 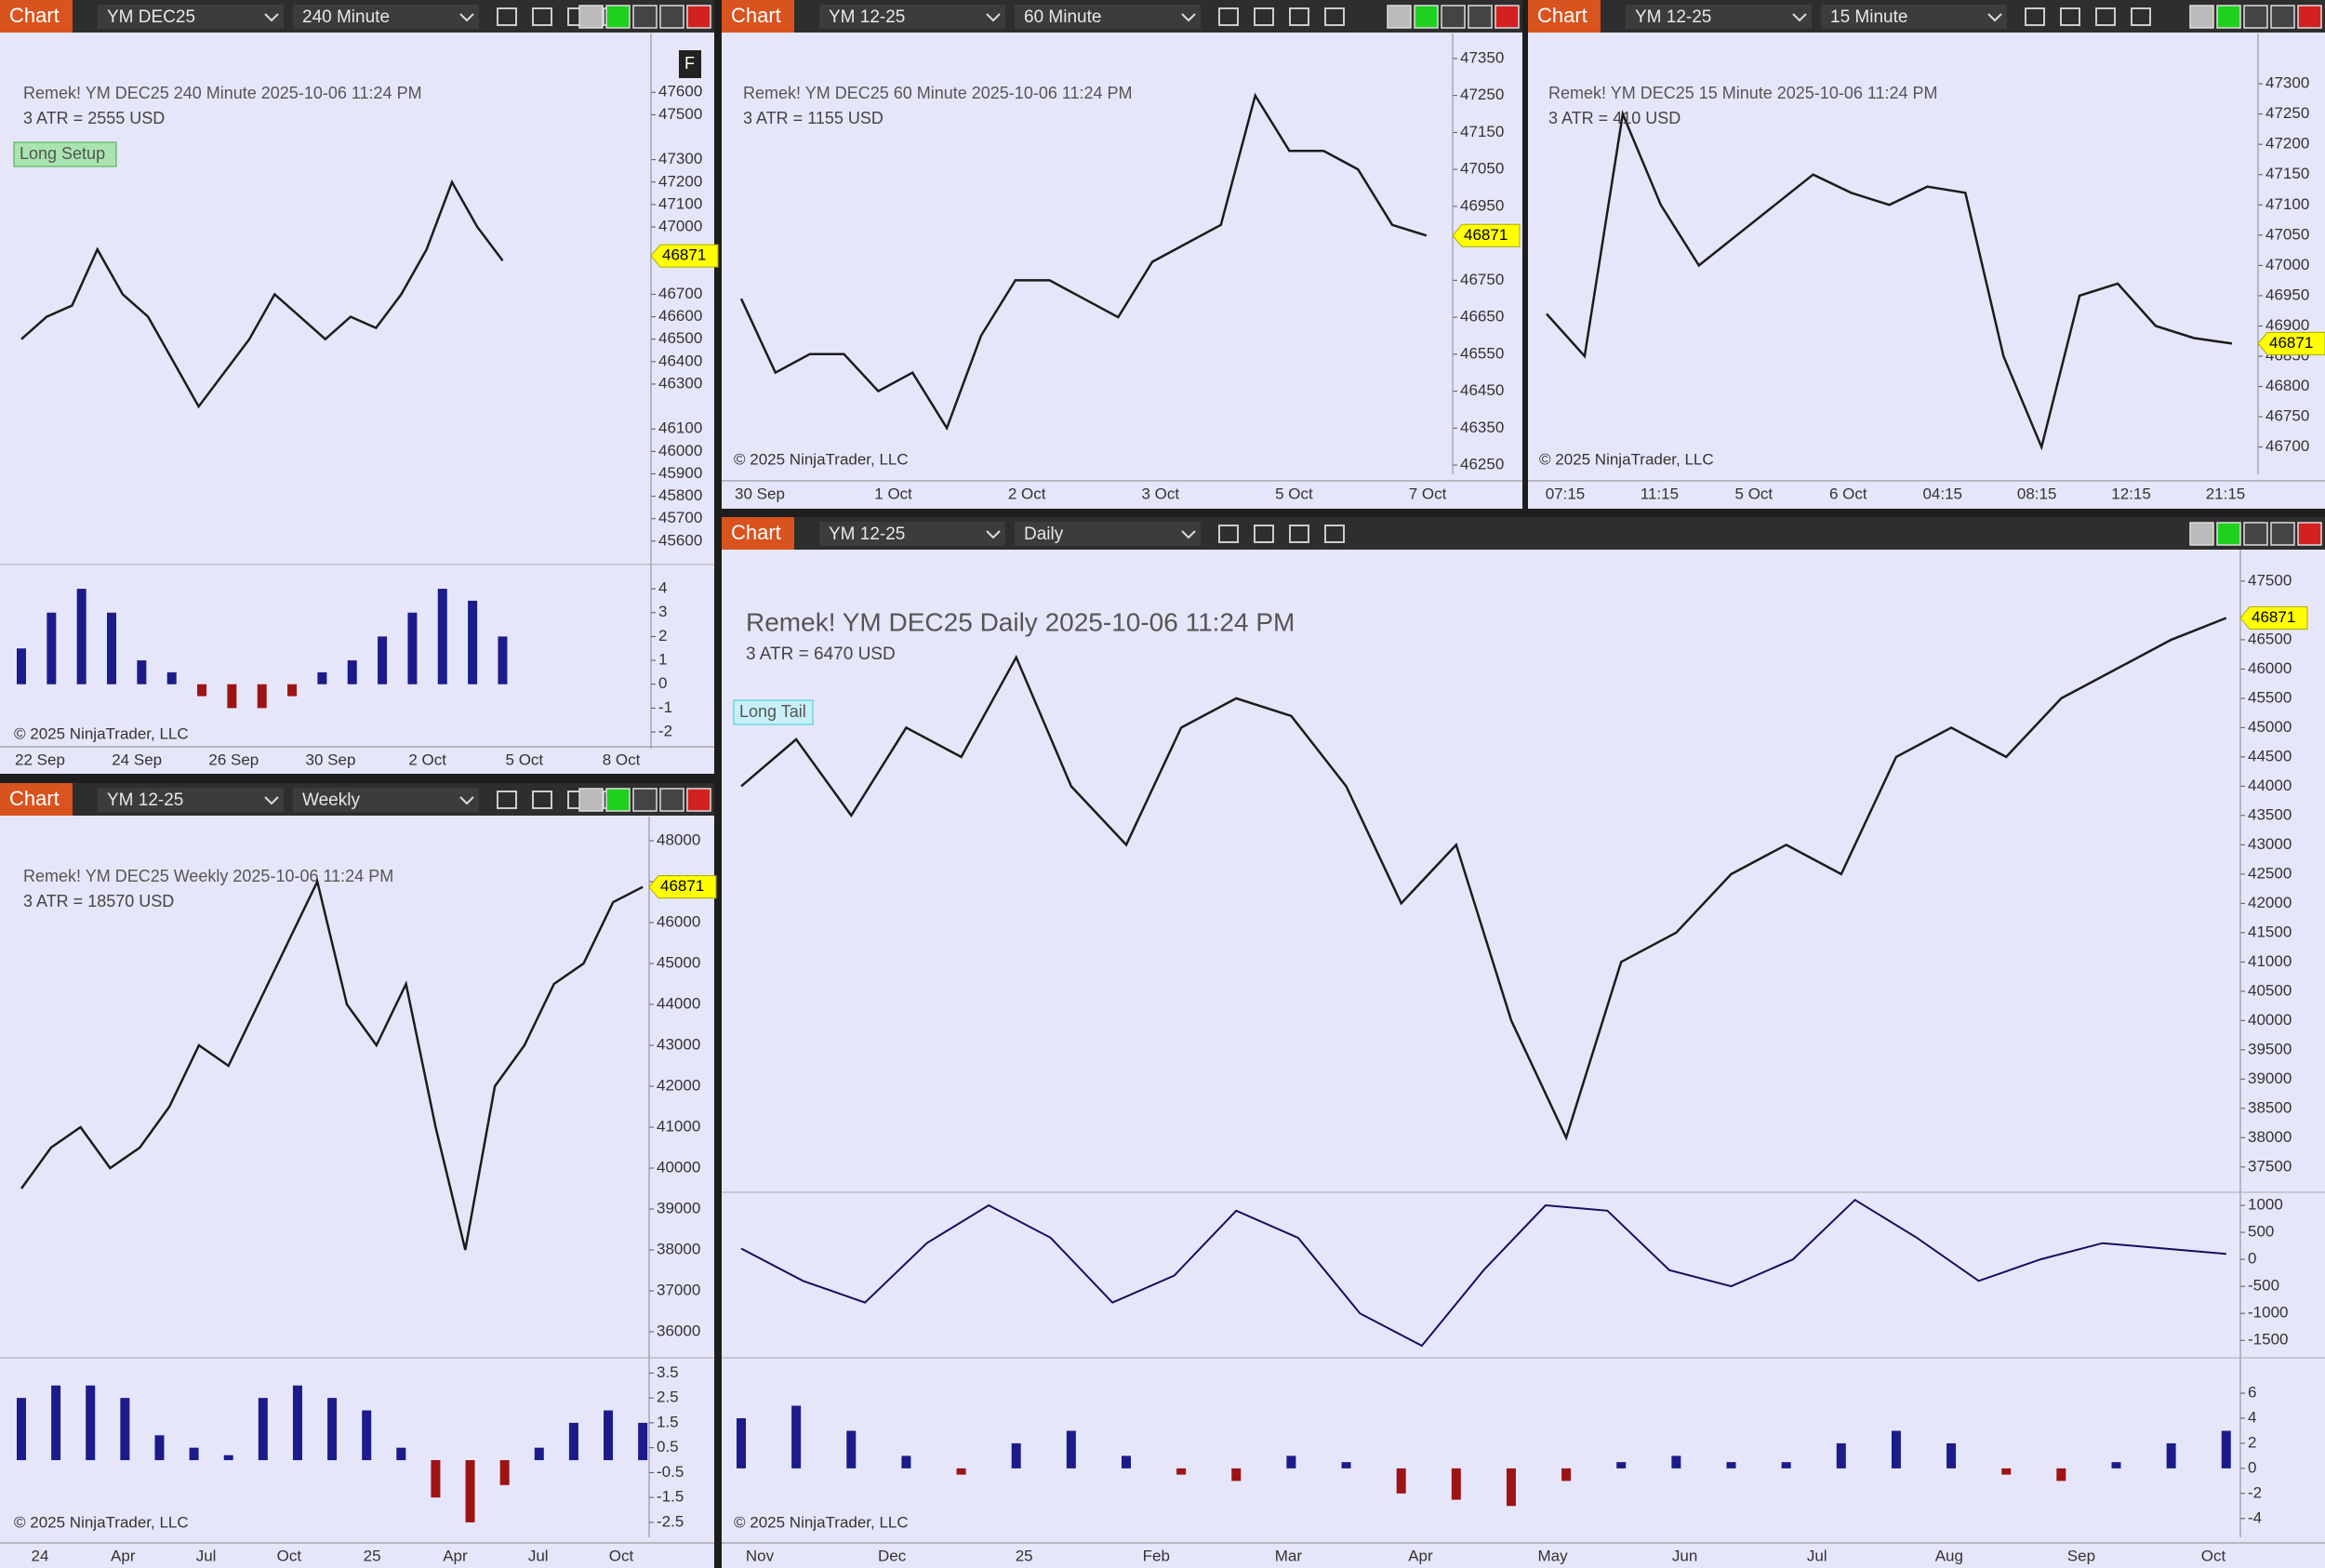 What do you see at coordinates (678, 921) in the screenshot?
I see `y-tick-label: 46000` at bounding box center [678, 921].